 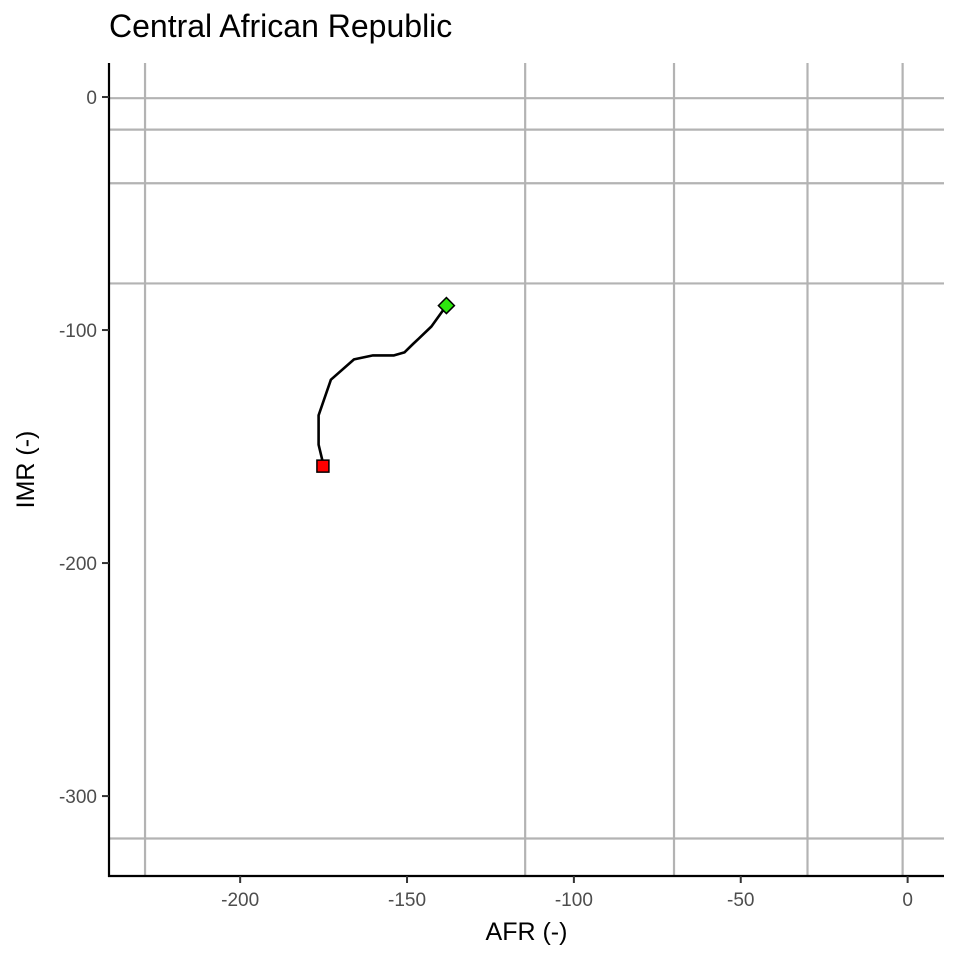 What do you see at coordinates (740, 900) in the screenshot?
I see `x-tick-label-3: -50` at bounding box center [740, 900].